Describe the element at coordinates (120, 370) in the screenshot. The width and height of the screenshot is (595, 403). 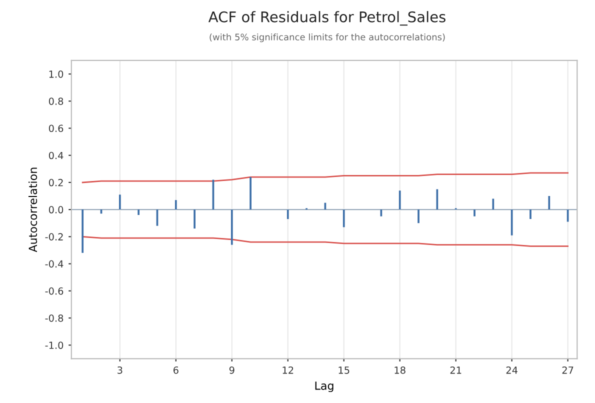
I see `x-tick-label: 3` at that location.